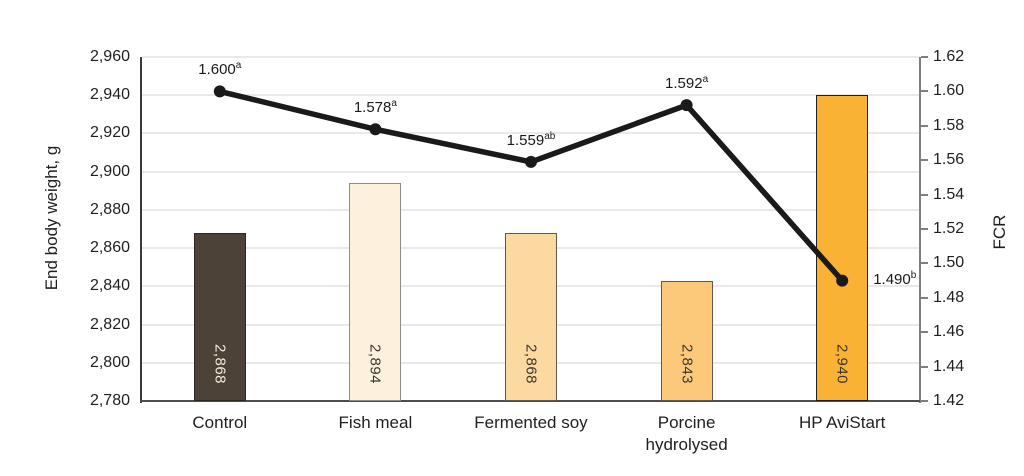  Describe the element at coordinates (686, 433) in the screenshot. I see `category-label: Porcine hydrolysed` at that location.